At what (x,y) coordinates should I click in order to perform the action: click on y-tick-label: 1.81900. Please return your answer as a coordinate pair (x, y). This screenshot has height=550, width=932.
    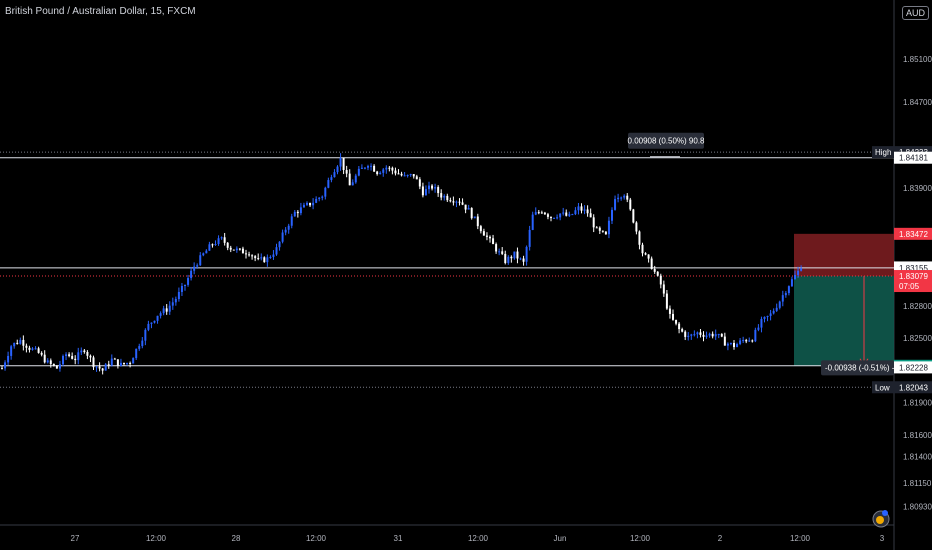
    Looking at the image, I should click on (917, 403).